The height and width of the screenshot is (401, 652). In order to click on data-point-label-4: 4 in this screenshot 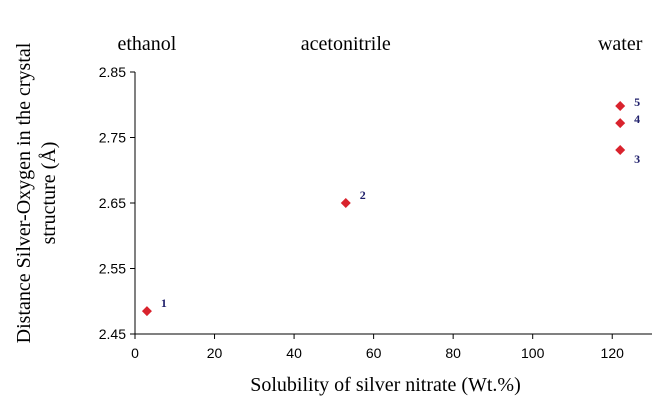, I will do `click(637, 119)`.